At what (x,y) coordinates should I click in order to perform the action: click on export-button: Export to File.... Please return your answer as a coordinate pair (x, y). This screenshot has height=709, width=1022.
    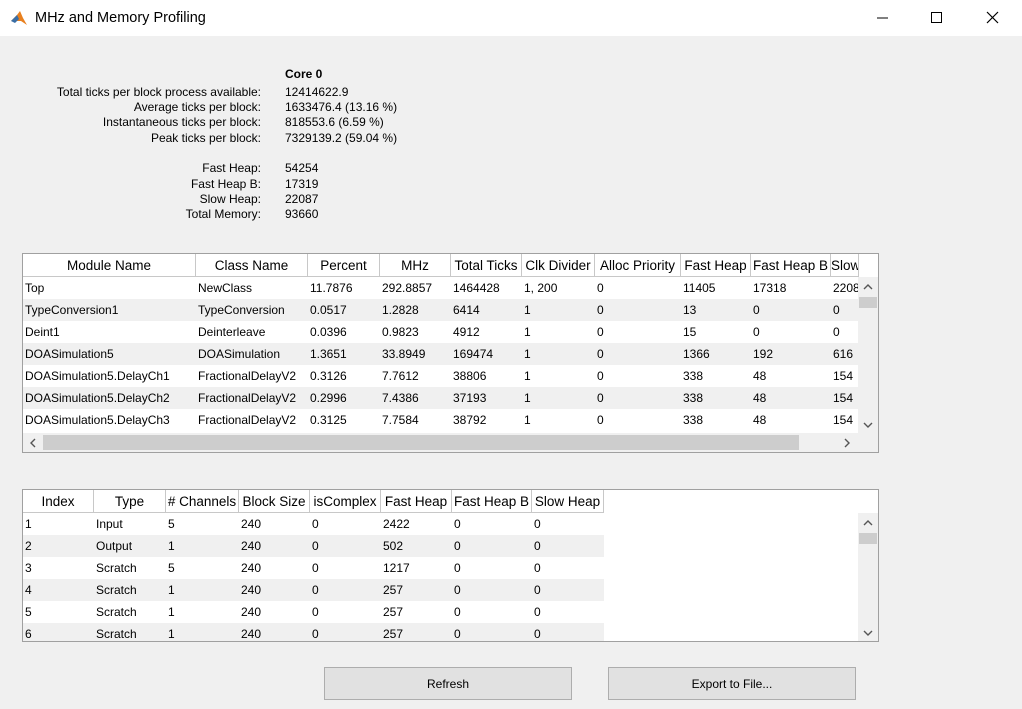
    Looking at the image, I should click on (732, 683).